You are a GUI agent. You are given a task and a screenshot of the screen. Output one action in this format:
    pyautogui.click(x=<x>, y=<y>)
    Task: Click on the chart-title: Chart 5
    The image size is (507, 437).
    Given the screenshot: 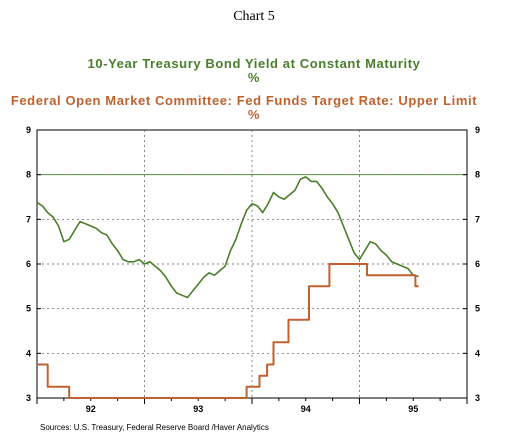 What is the action you would take?
    pyautogui.click(x=254, y=16)
    